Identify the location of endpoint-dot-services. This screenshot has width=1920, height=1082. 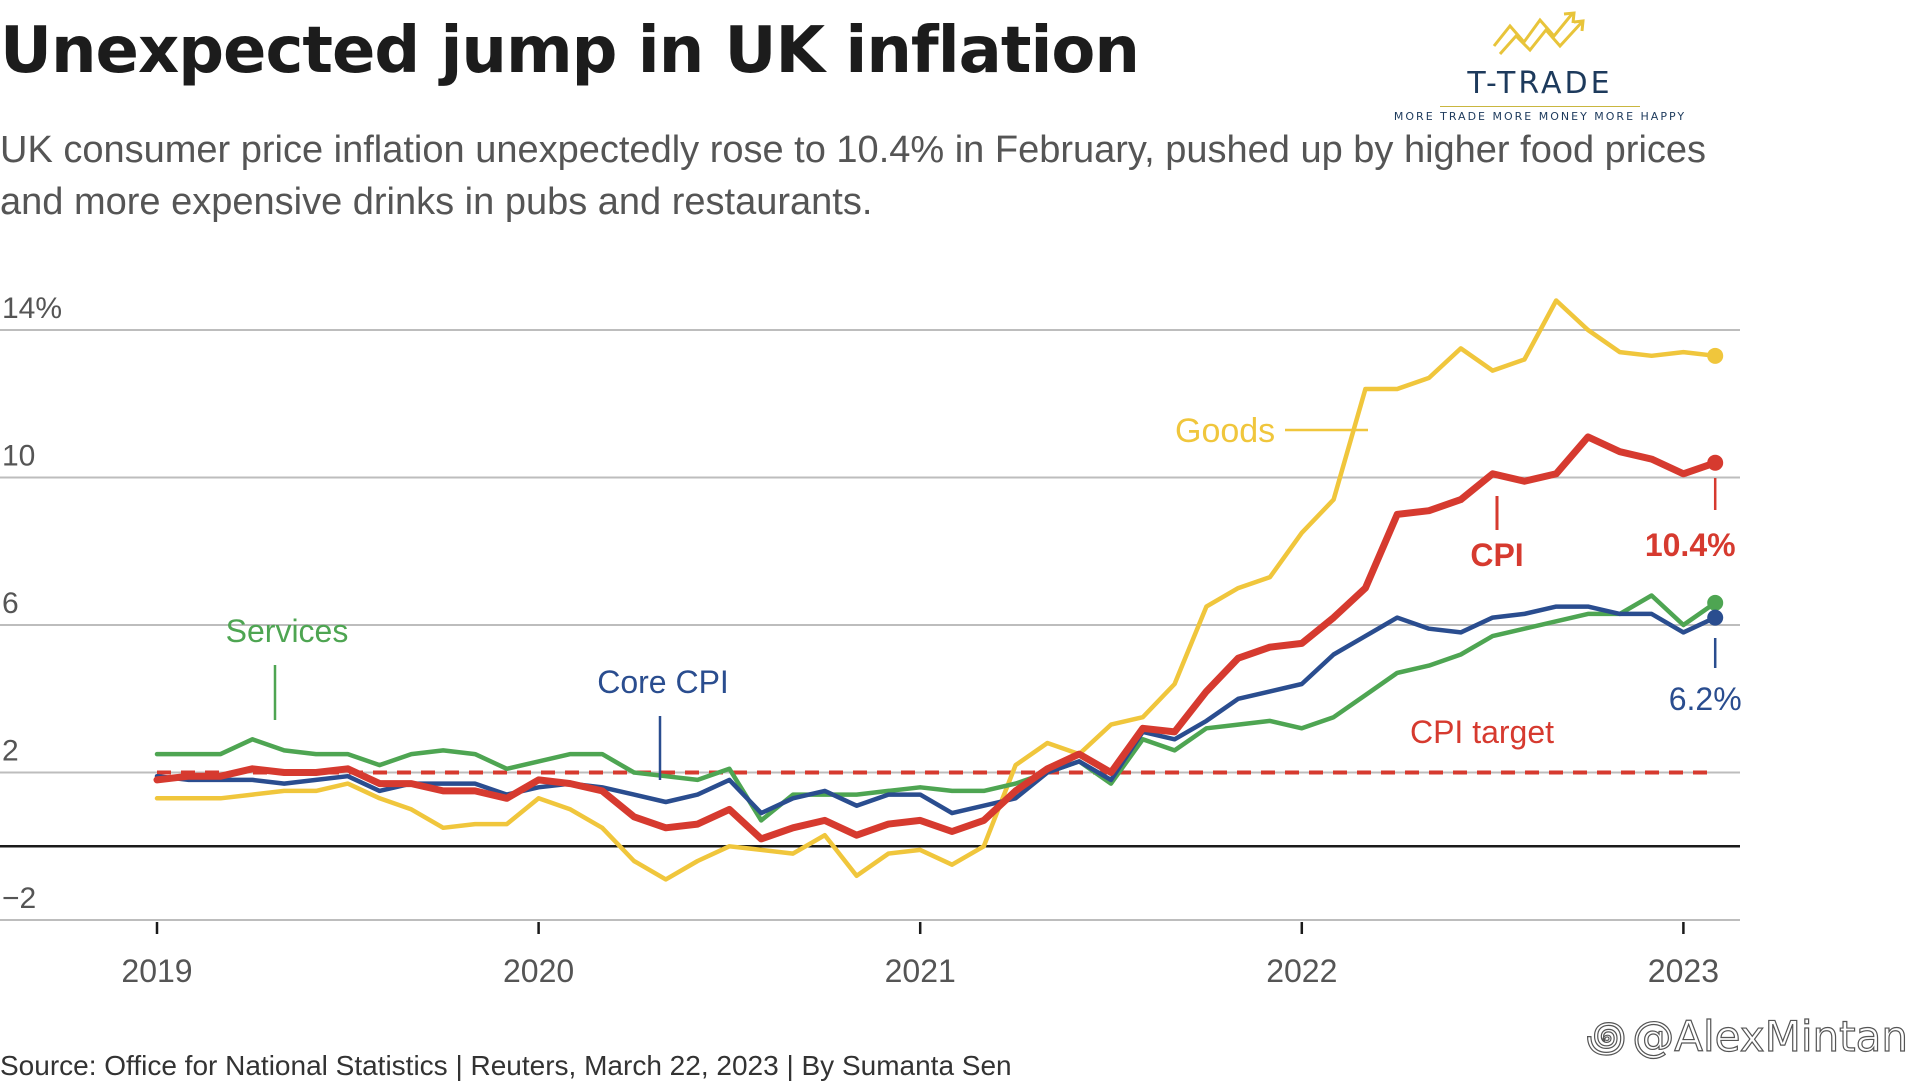
(1715, 602).